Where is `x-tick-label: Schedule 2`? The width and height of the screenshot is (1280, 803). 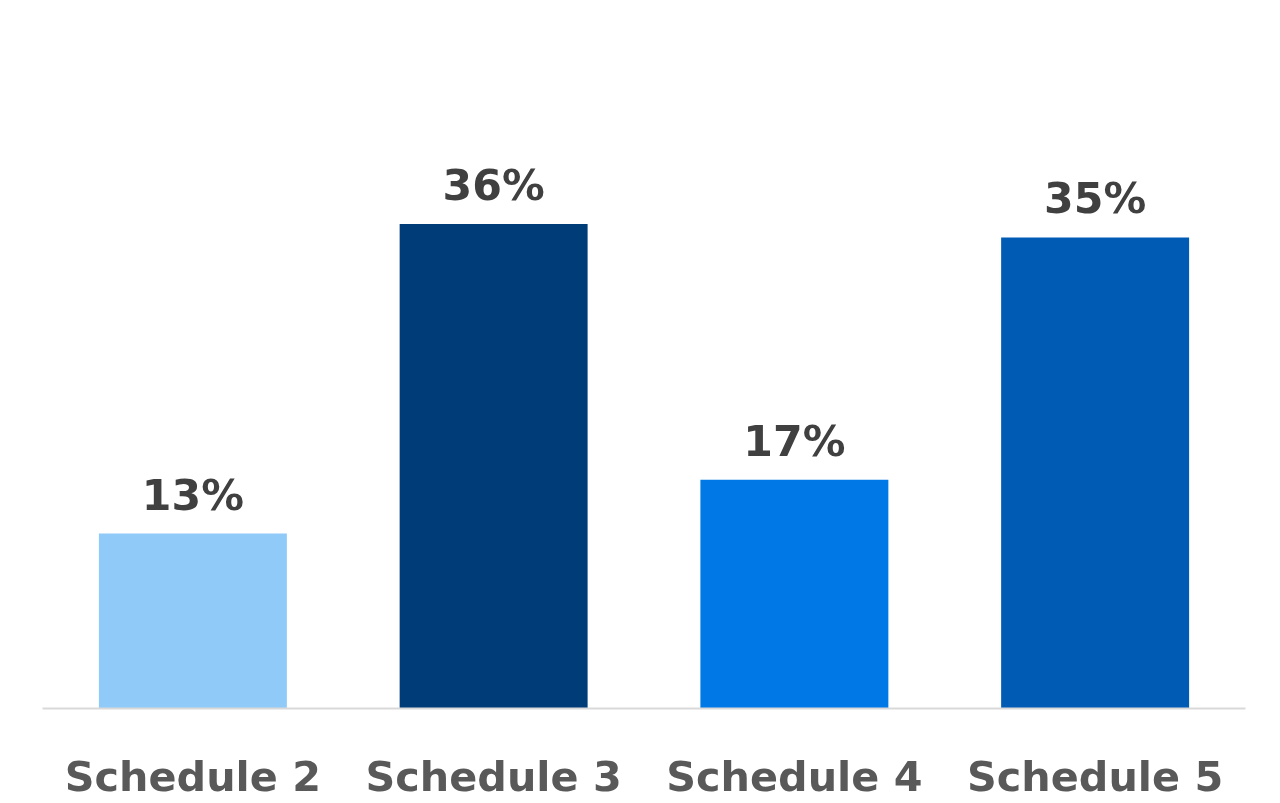
x-tick-label: Schedule 2 is located at coordinates (192, 776).